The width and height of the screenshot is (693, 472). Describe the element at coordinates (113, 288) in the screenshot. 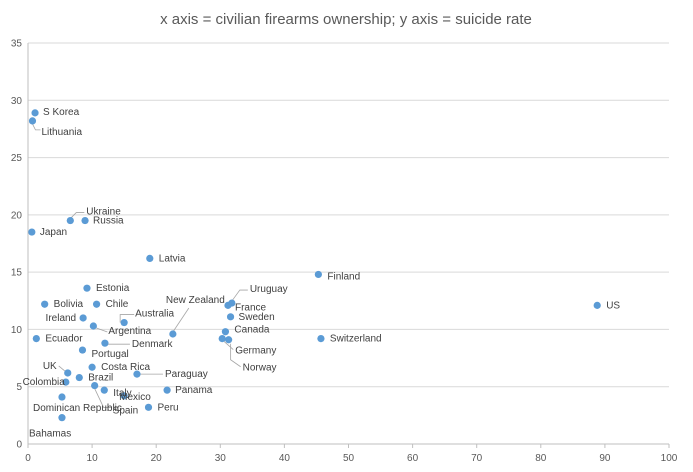

I see `data-label-estonia: Estonia` at that location.